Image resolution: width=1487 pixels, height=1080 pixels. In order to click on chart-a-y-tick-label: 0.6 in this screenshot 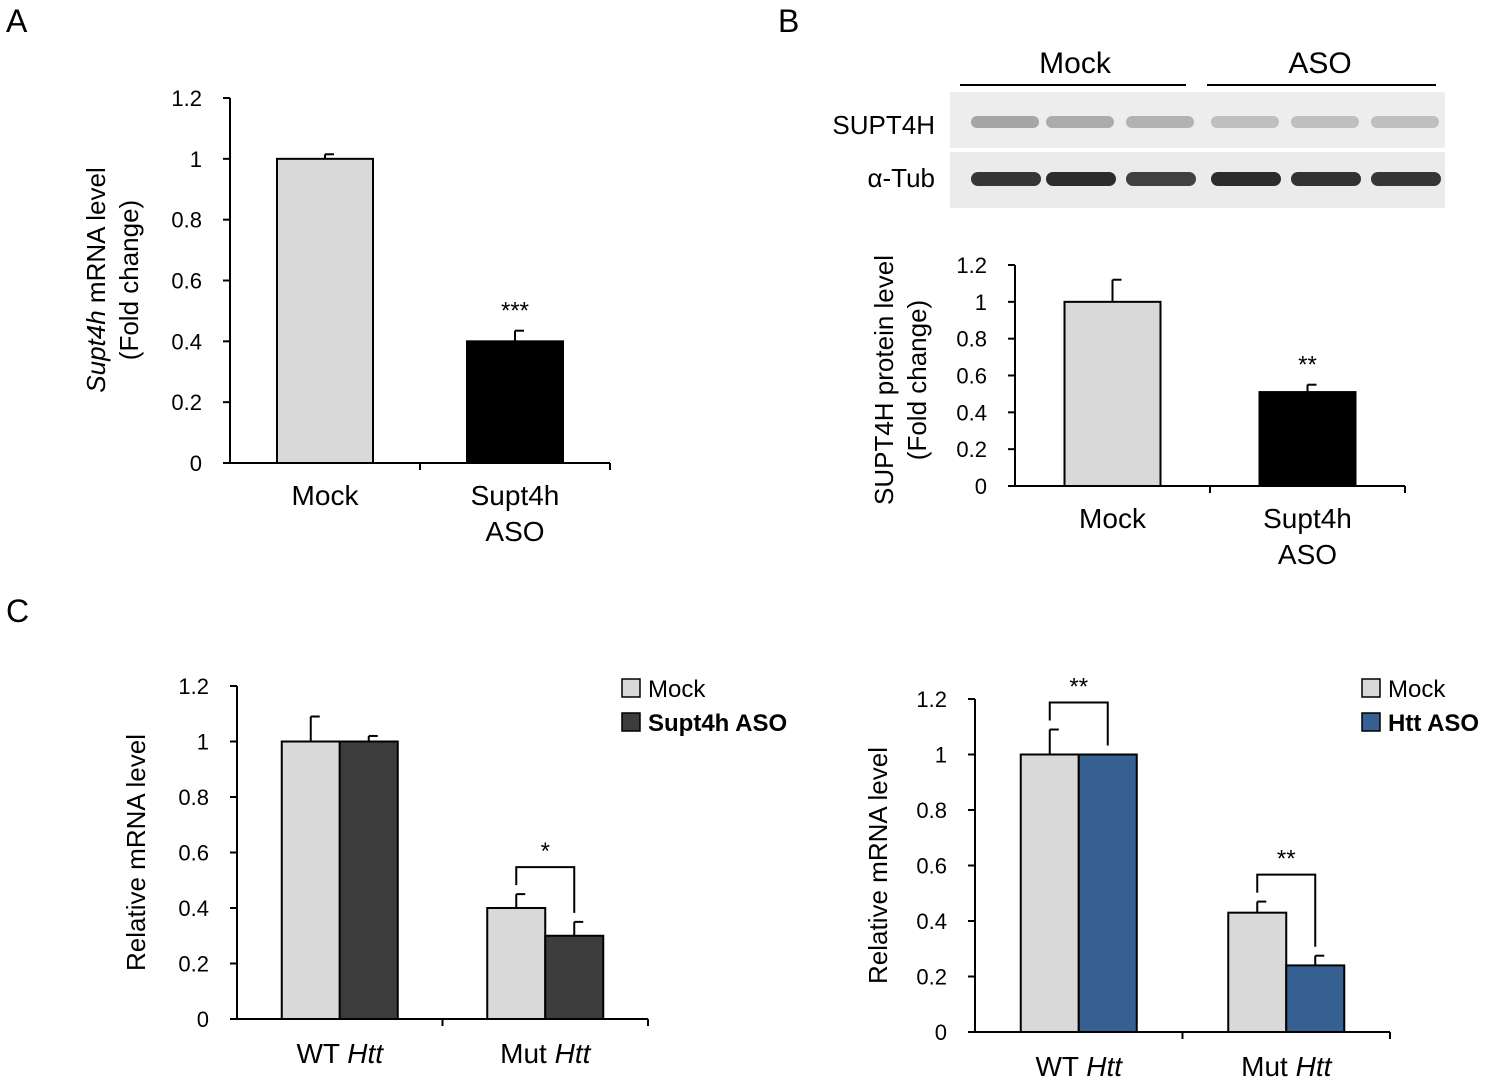, I will do `click(186, 281)`.